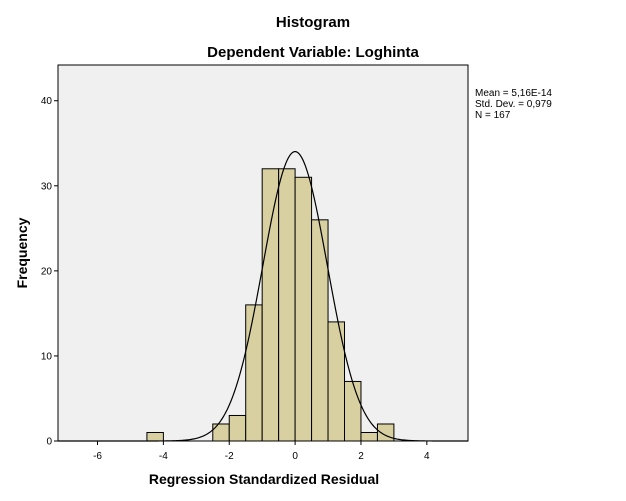 This screenshot has height=501, width=626. Describe the element at coordinates (47, 186) in the screenshot. I see `y-tick-label: 30` at that location.